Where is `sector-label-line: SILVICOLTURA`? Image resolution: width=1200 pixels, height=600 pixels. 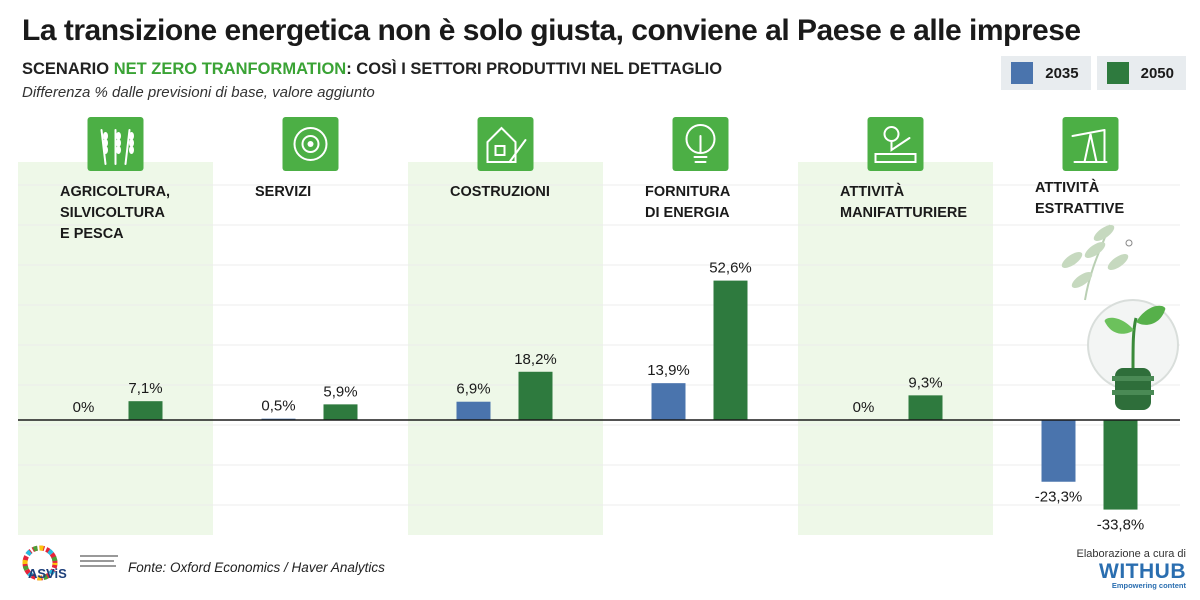 sector-label-line: SILVICOLTURA is located at coordinates (112, 213).